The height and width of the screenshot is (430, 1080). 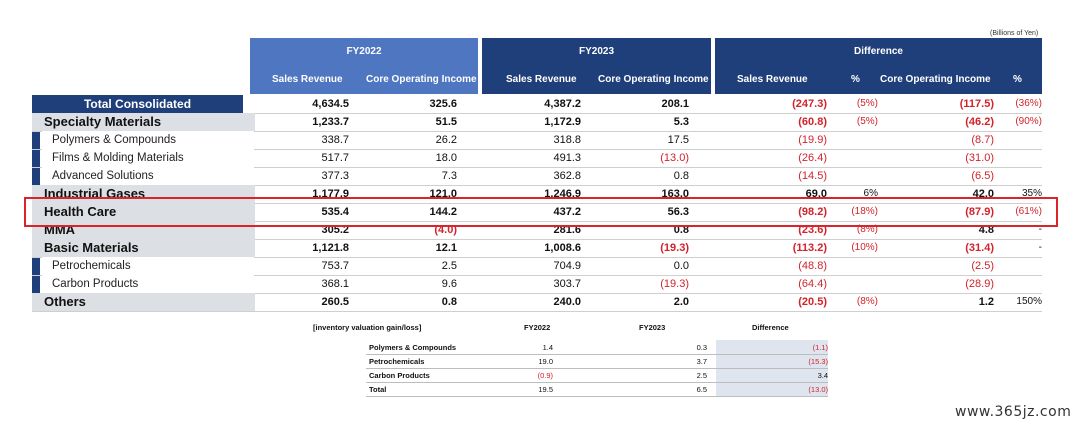 What do you see at coordinates (413, 347) in the screenshot?
I see `inventory-row-label: Polymers & Compounds` at bounding box center [413, 347].